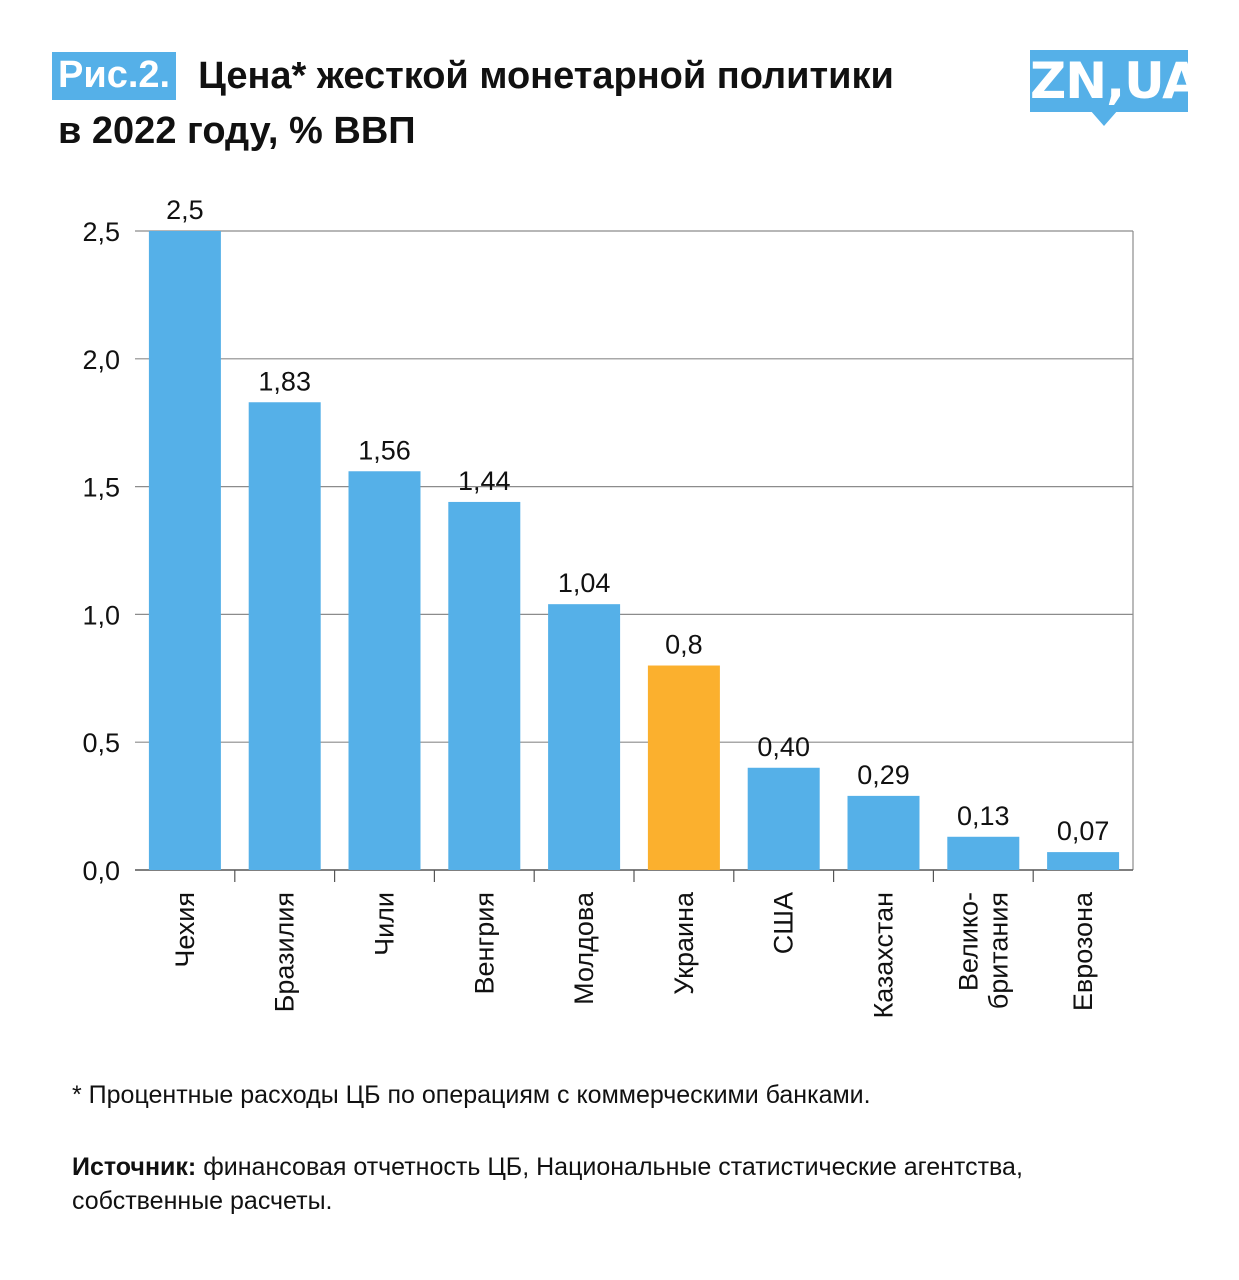 The width and height of the screenshot is (1239, 1280). I want to click on x-tick-label-line: Чили, so click(385, 924).